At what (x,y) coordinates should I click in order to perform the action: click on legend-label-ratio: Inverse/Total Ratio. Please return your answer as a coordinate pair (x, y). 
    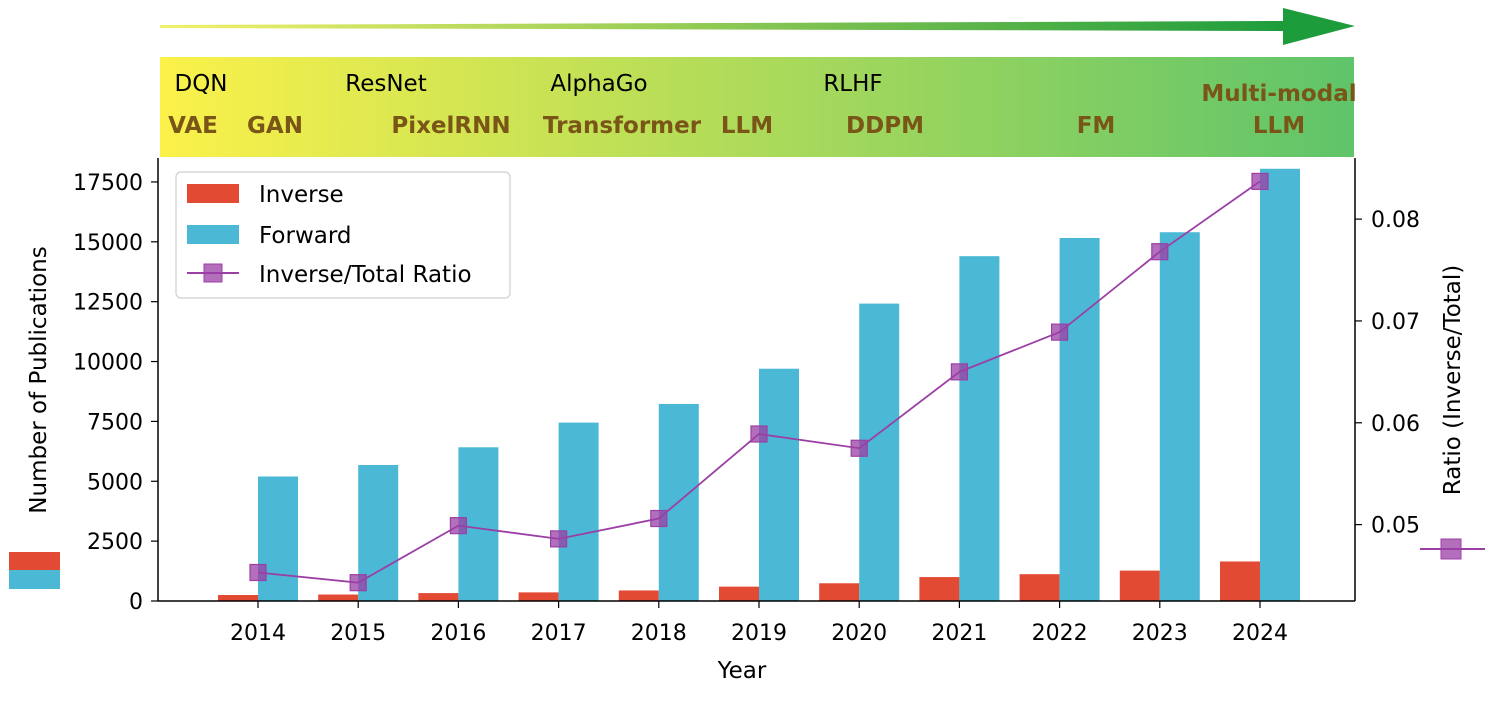
    Looking at the image, I should click on (365, 275).